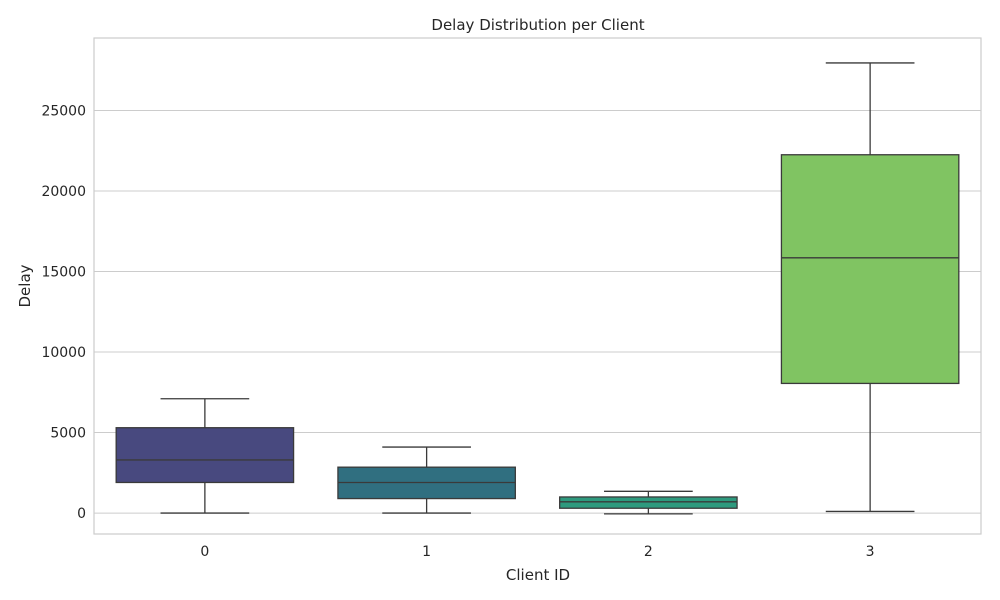 The height and width of the screenshot is (600, 1000). I want to click on y-axis-label: Delay, so click(25, 285).